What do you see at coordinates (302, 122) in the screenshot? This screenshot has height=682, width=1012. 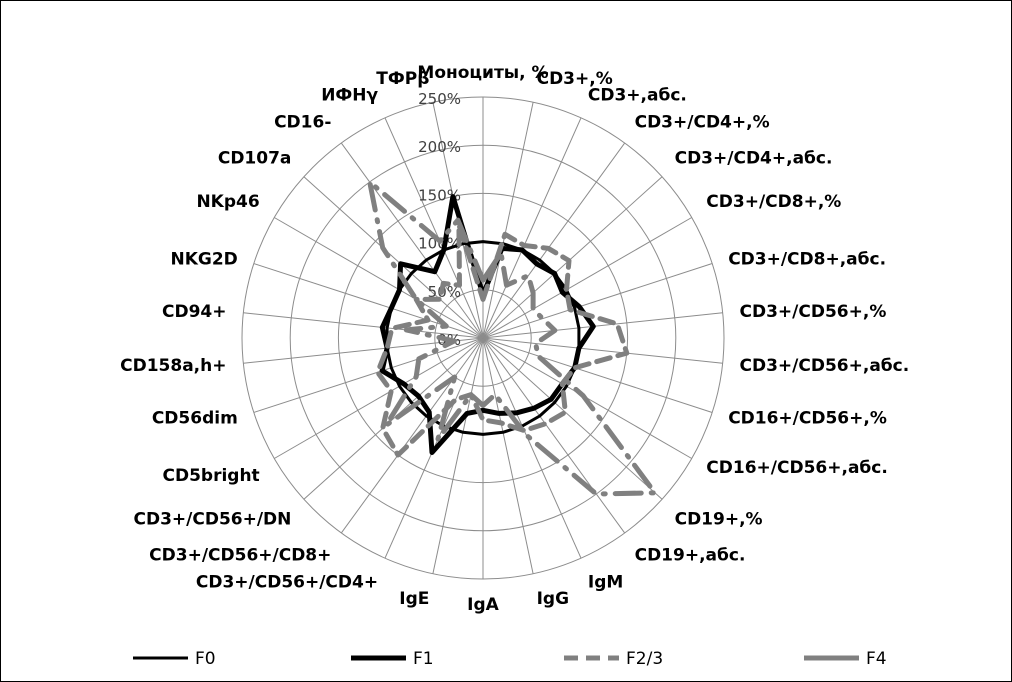 I see `category-label: CD16-` at bounding box center [302, 122].